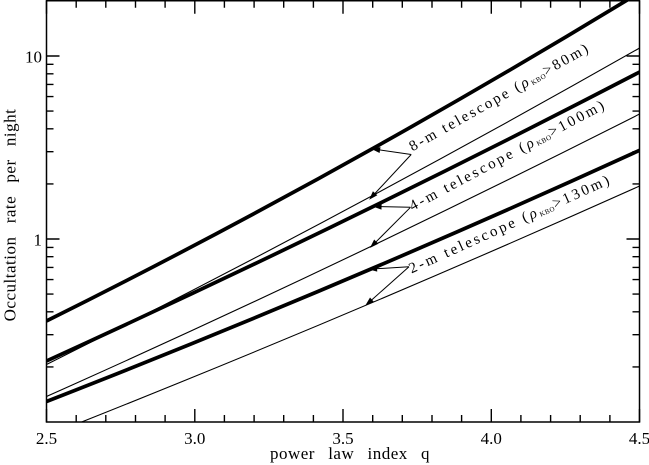  What do you see at coordinates (350, 453) in the screenshot?
I see `svg-text: power law index q` at bounding box center [350, 453].